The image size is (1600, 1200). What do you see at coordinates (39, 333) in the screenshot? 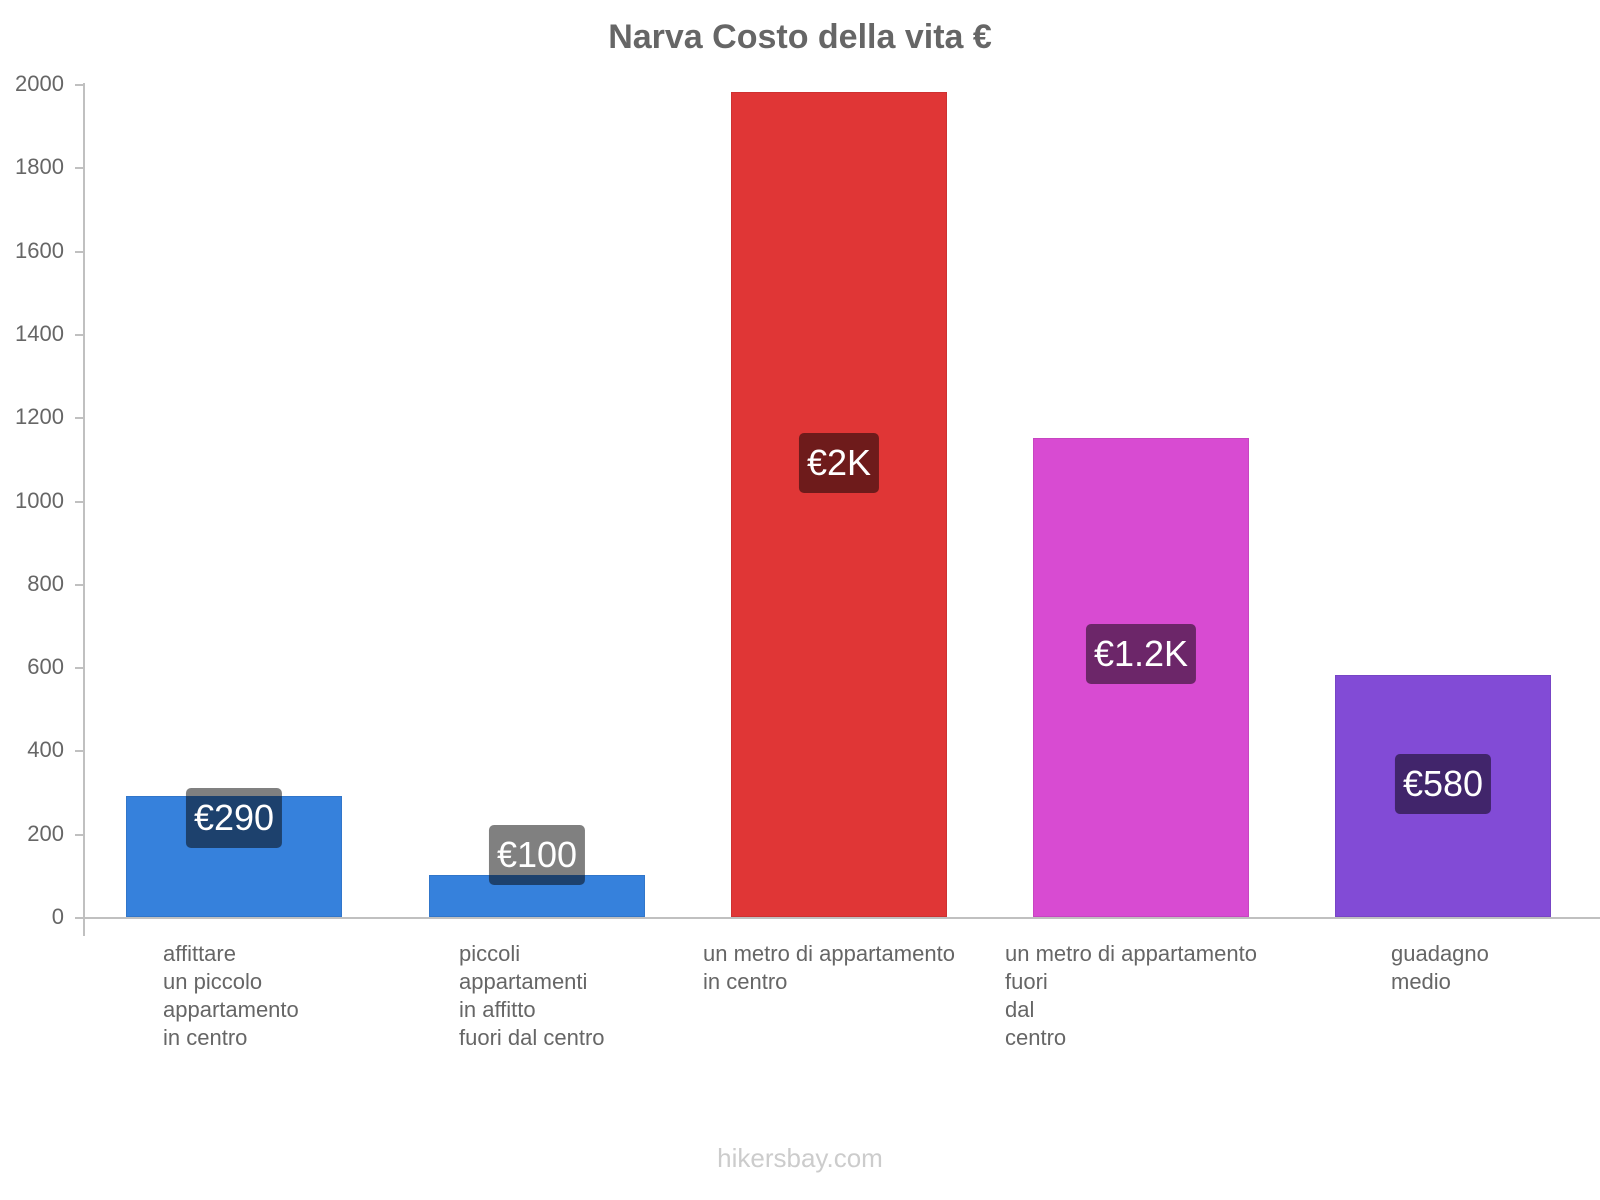
I see `y-tick-label: 1400` at bounding box center [39, 333].